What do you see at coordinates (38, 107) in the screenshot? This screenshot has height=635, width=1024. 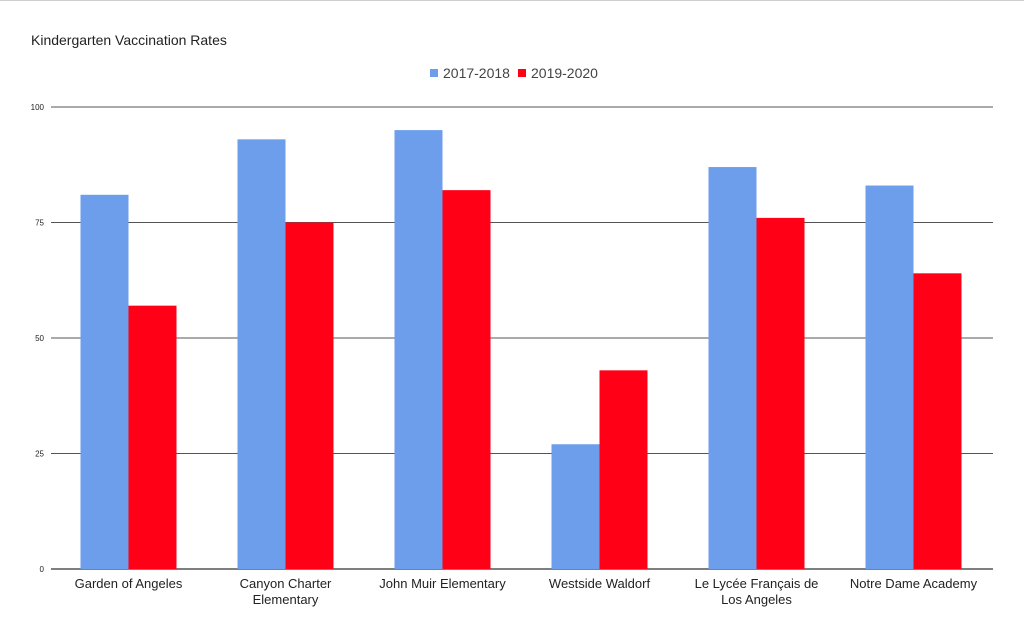 I see `y-tick-label: 100` at bounding box center [38, 107].